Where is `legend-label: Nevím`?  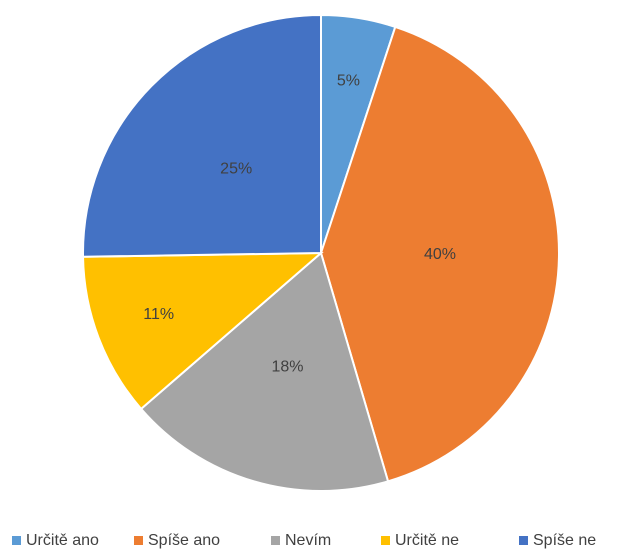 legend-label: Nevím is located at coordinates (308, 540).